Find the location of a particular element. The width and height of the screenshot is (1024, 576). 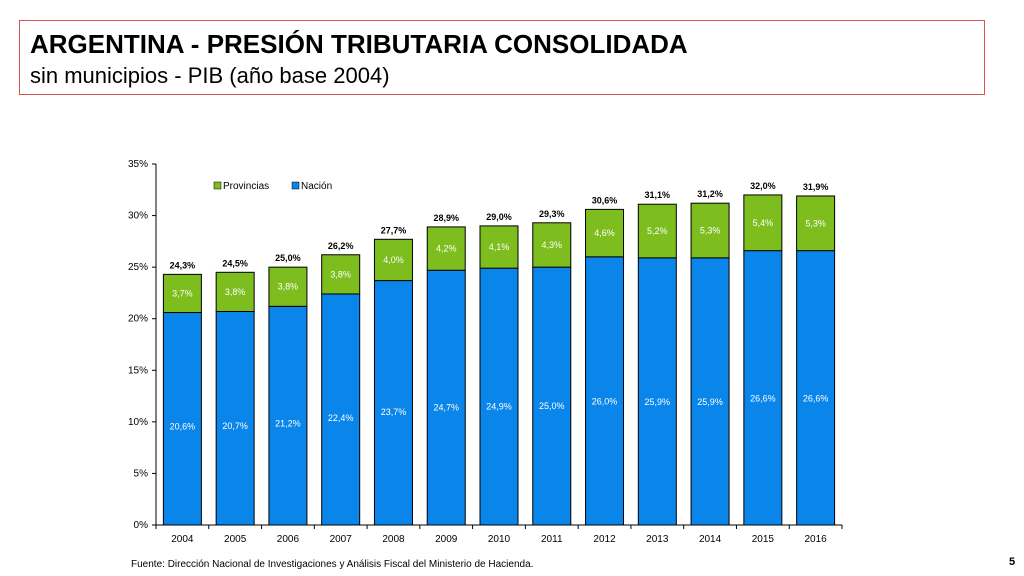

legend-label-provincias: Provincias is located at coordinates (246, 186).